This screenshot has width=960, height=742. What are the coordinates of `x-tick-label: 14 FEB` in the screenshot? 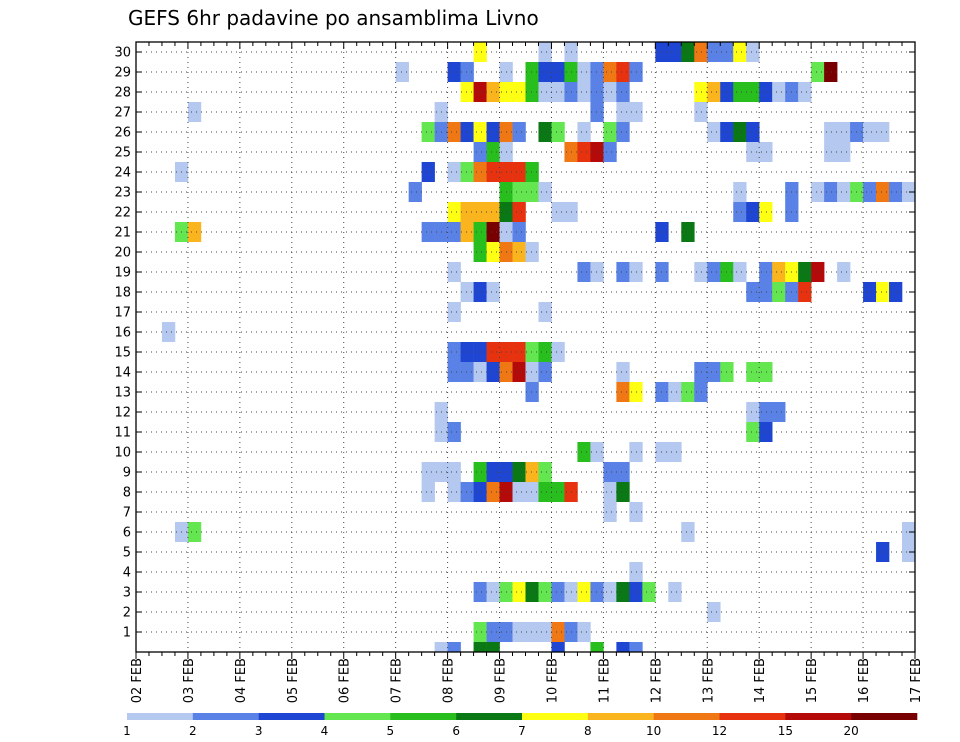 It's located at (760, 680).